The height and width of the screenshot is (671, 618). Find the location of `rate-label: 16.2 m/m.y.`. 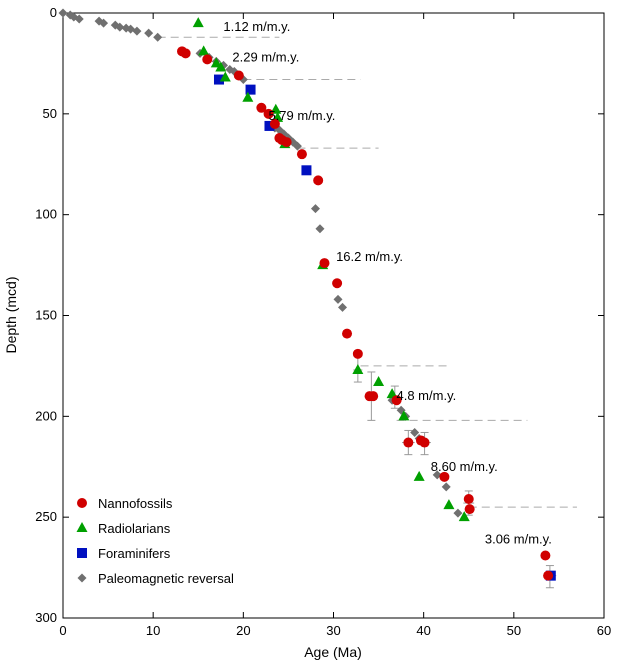

rate-label: 16.2 m/m.y. is located at coordinates (369, 256).